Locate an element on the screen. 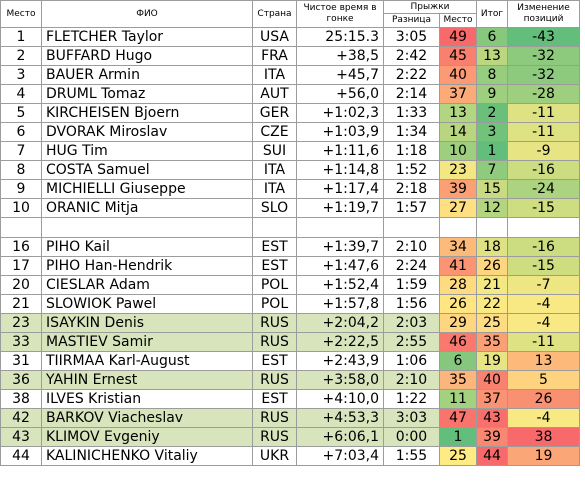  table-row: 5 KIRCHEISEN Bjoern GER +1:02,3 1:33 13 2 -11 is located at coordinates (290, 113).